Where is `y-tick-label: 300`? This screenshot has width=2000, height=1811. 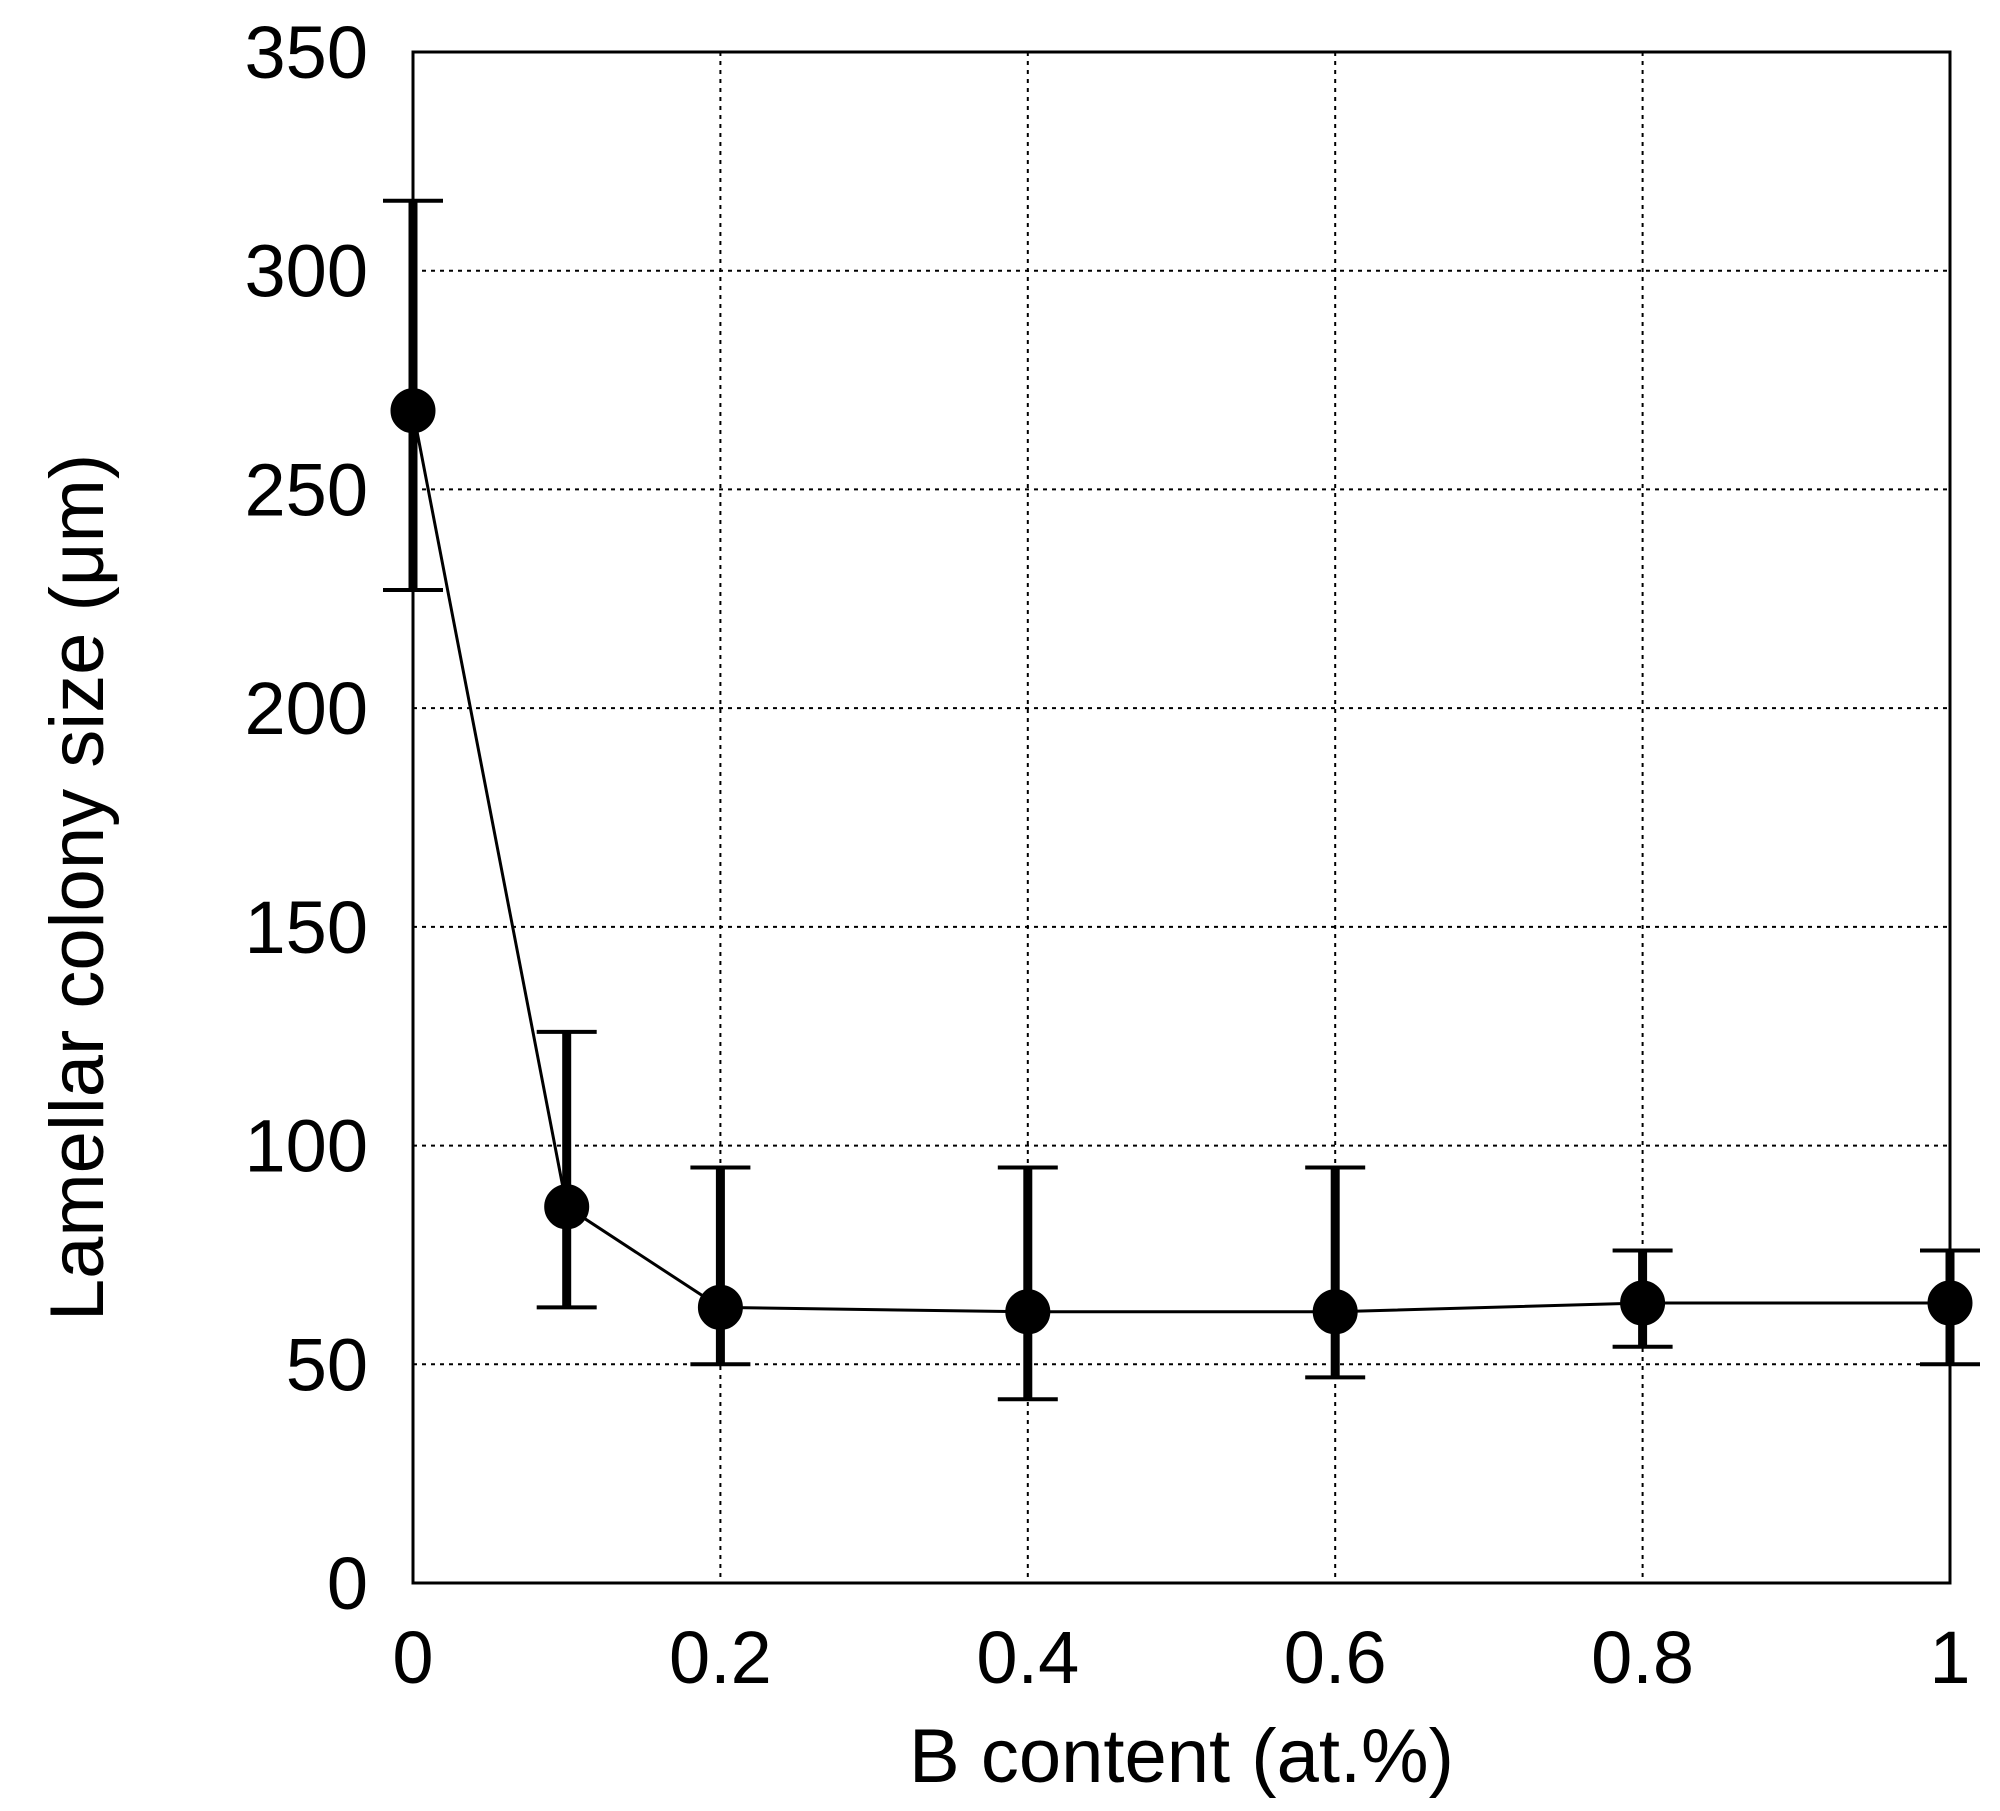
y-tick-label: 300 is located at coordinates (306, 271).